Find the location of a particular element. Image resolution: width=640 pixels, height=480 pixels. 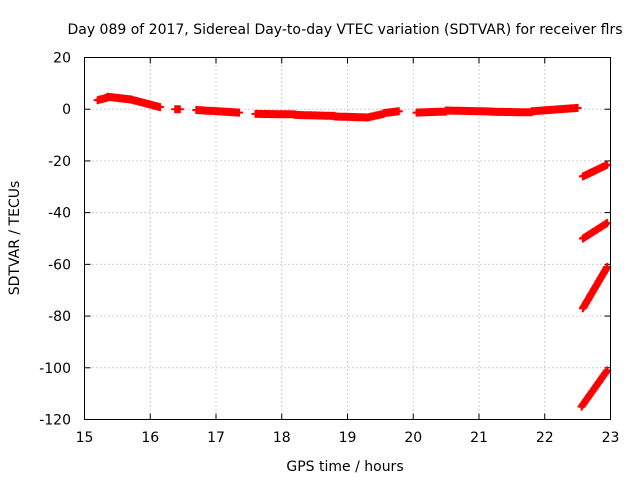

y-tick-label: -60 is located at coordinates (59, 265).